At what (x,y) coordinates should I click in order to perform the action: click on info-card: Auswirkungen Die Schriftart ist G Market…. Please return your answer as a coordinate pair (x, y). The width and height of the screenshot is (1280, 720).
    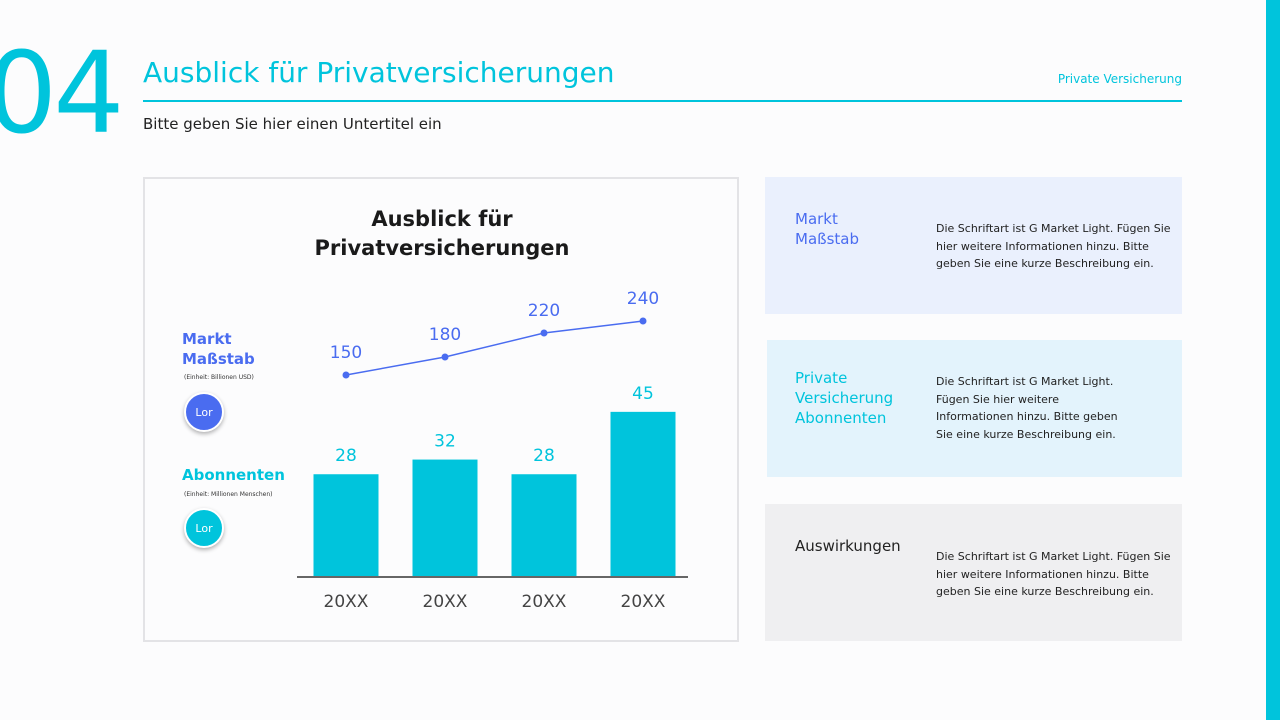
    Looking at the image, I should click on (973, 572).